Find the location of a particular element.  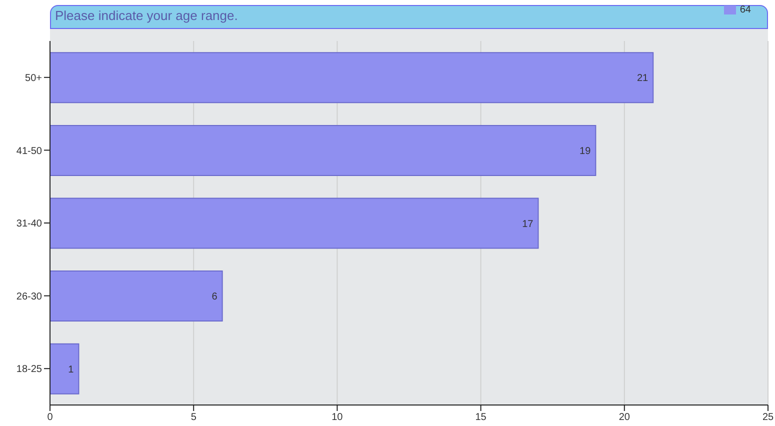

x-tick-label: 25 is located at coordinates (768, 418).